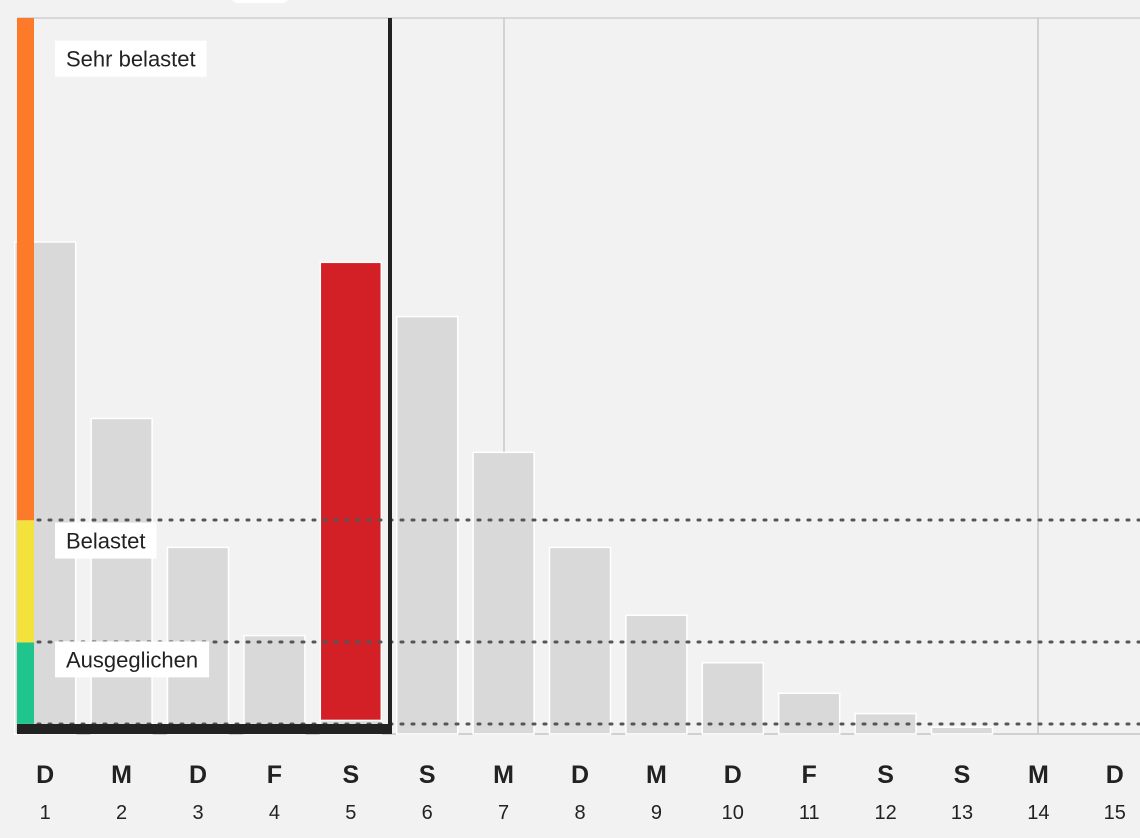 The image size is (1140, 838). I want to click on x-tick-day: 5, so click(350, 813).